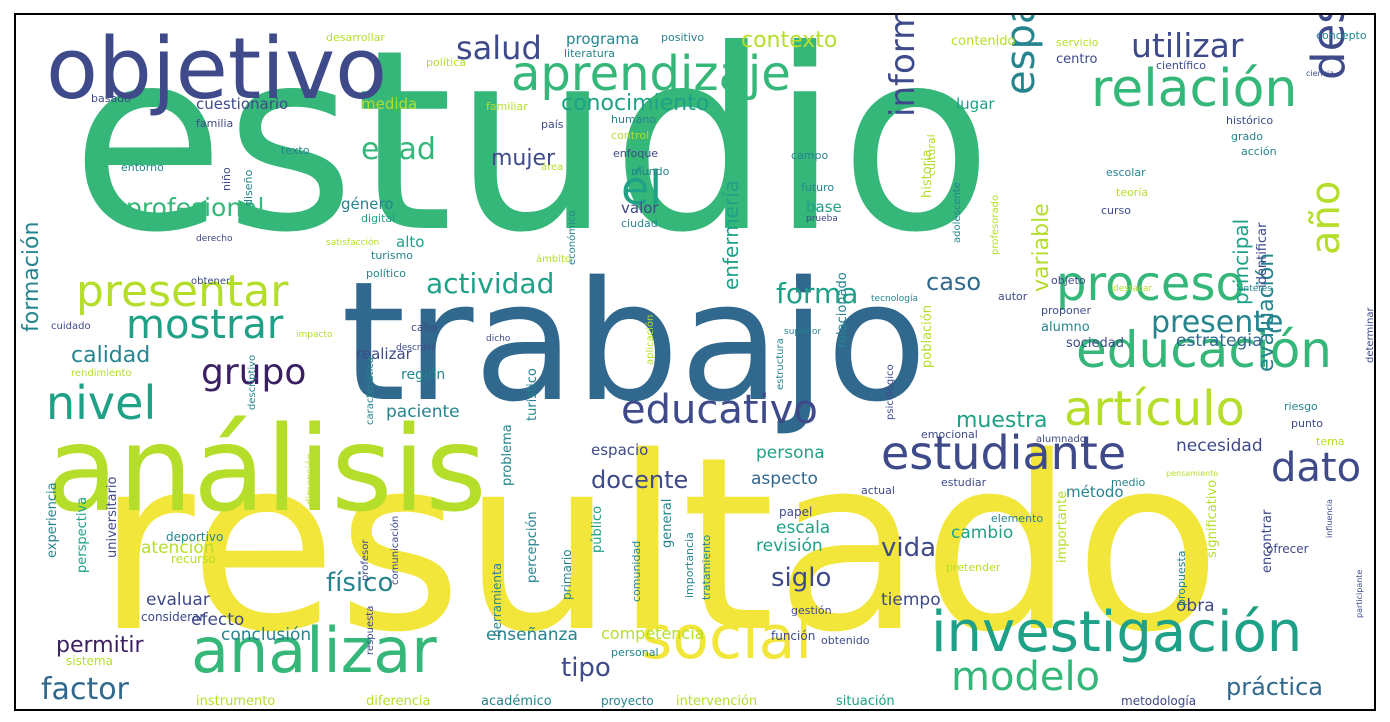  What do you see at coordinates (252, 382) in the screenshot?
I see `word: descriptivo` at bounding box center [252, 382].